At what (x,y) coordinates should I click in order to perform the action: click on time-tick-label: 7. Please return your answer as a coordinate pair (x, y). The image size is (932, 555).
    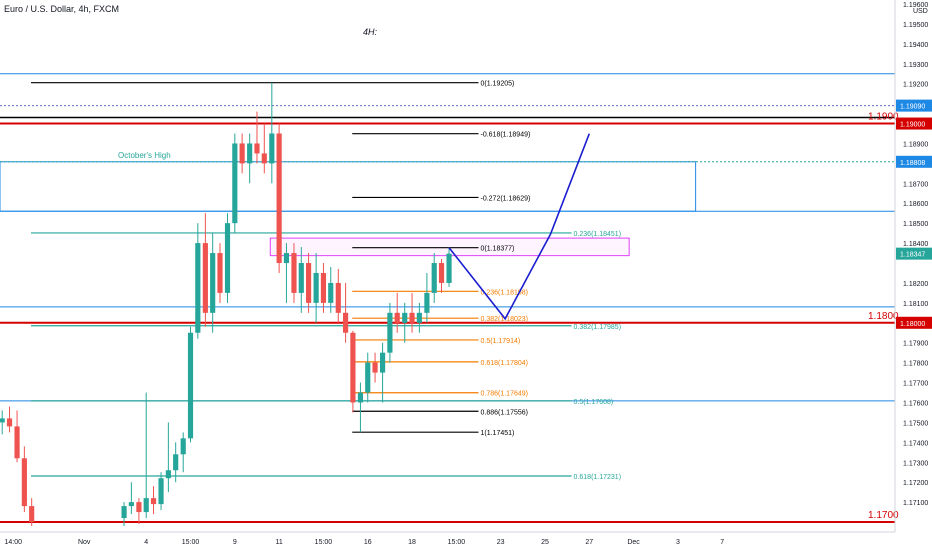
    Looking at the image, I should click on (722, 542).